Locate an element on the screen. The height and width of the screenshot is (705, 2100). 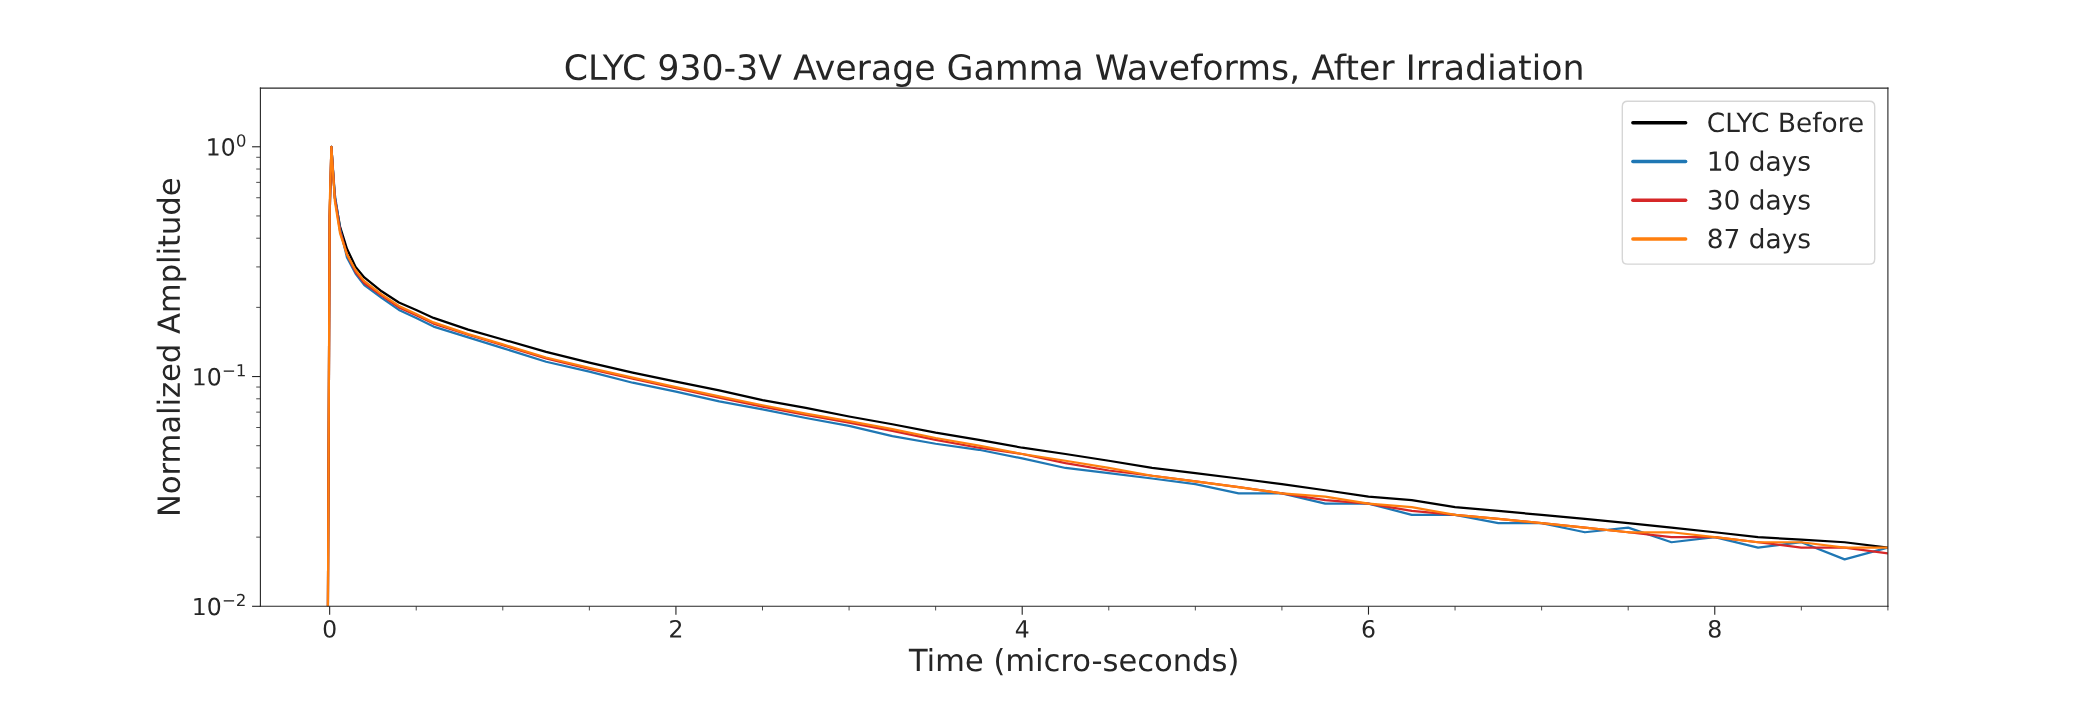
x-tick-label: 0 is located at coordinates (329, 628).